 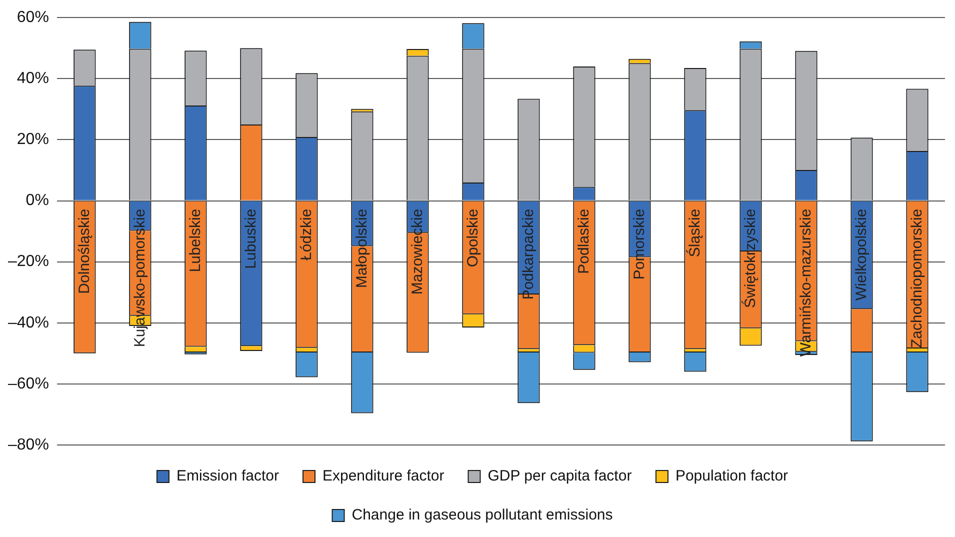 What do you see at coordinates (251, 238) in the screenshot?
I see `x-tick-label: Lubuskie` at bounding box center [251, 238].